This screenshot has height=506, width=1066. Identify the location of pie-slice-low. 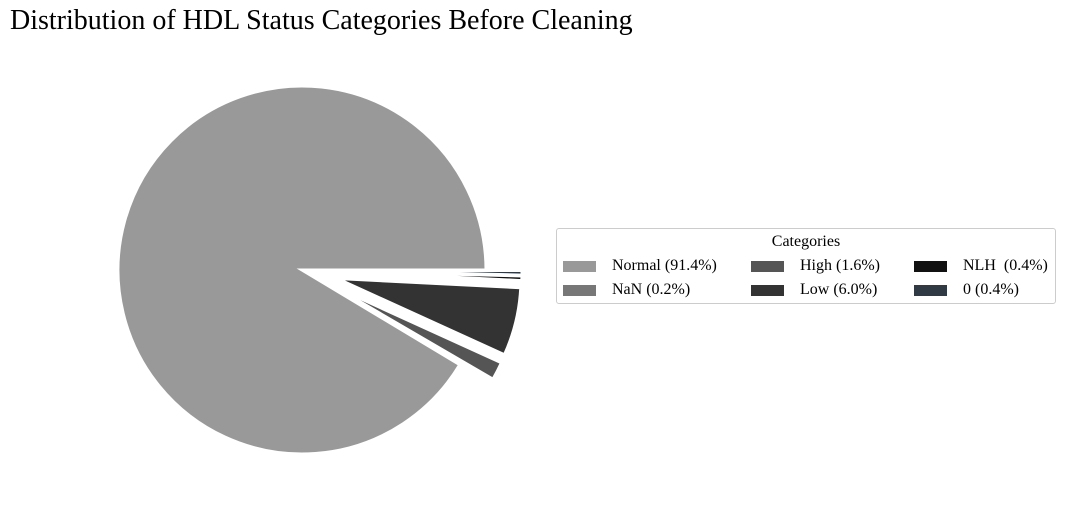
(429, 317).